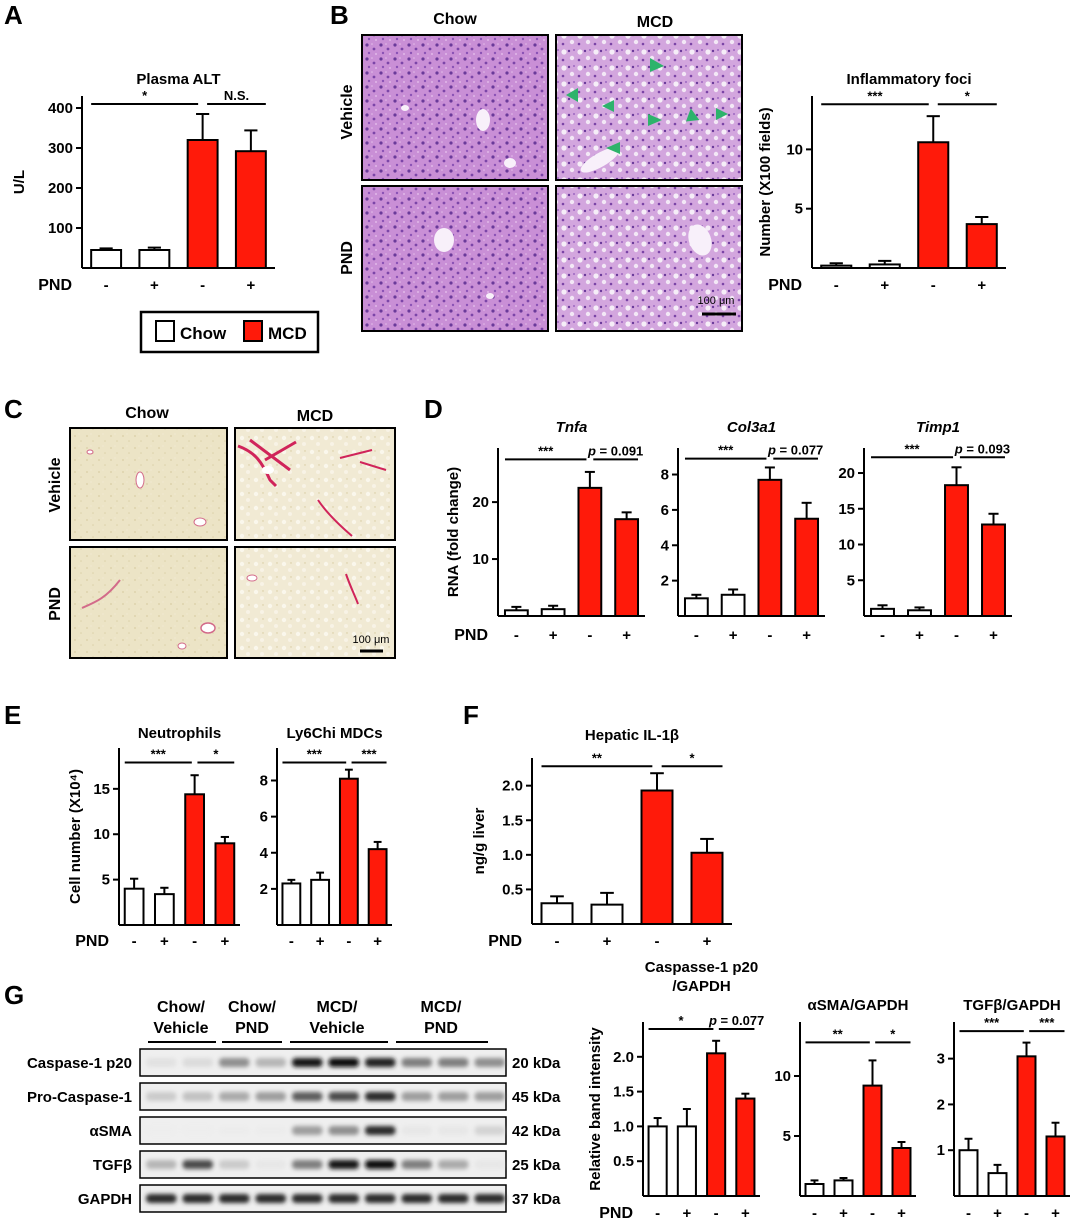 The height and width of the screenshot is (1224, 1080). I want to click on blot-group-label-line: PND, so click(252, 1028).